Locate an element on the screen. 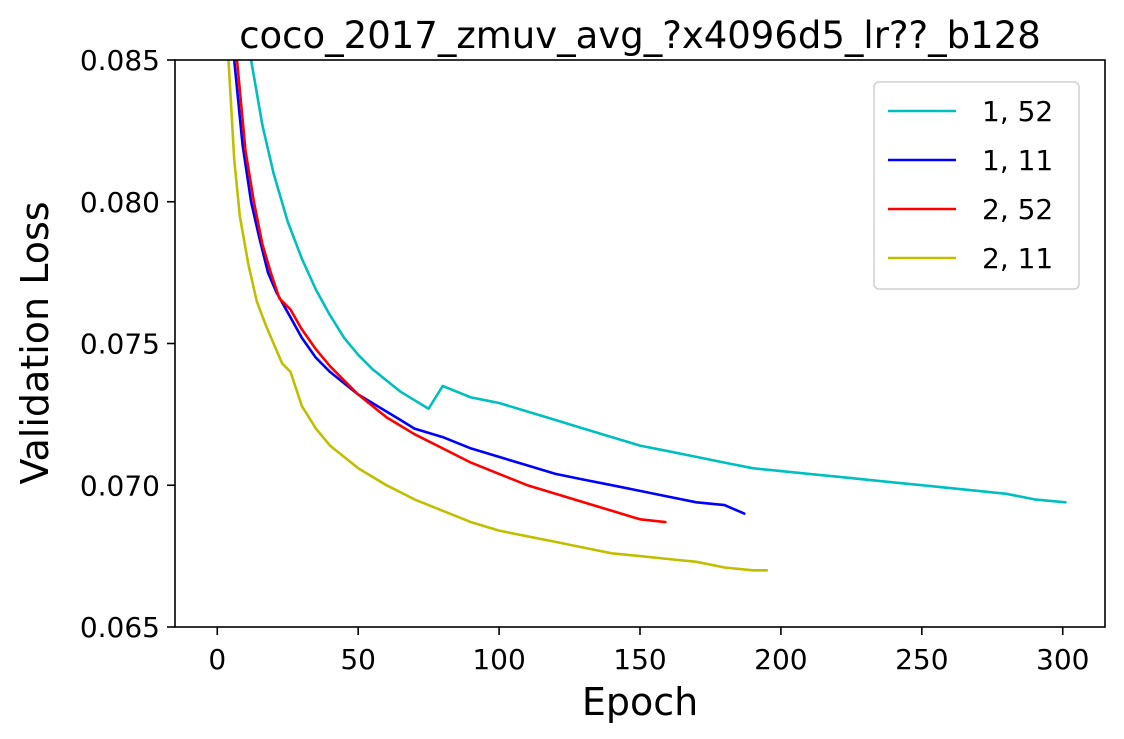 The width and height of the screenshot is (1124, 739). x-tick-label: 50 is located at coordinates (358, 659).